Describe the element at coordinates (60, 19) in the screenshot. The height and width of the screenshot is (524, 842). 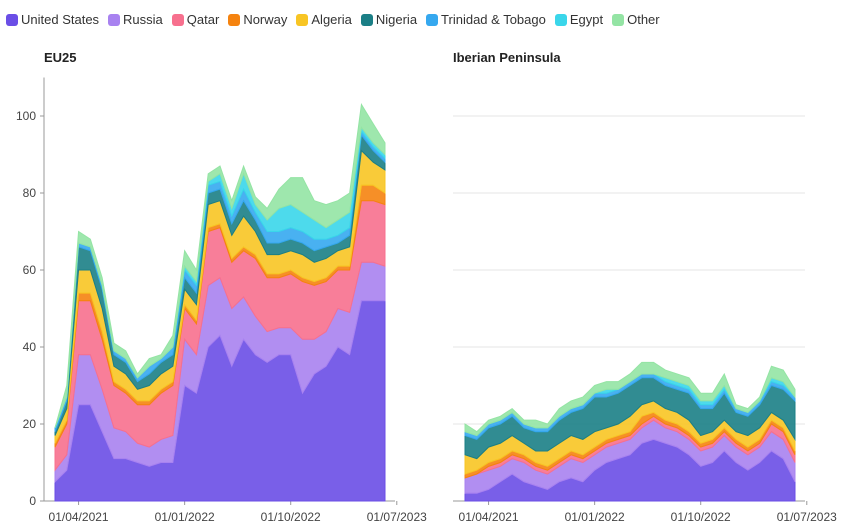
I see `legend-label: United States` at that location.